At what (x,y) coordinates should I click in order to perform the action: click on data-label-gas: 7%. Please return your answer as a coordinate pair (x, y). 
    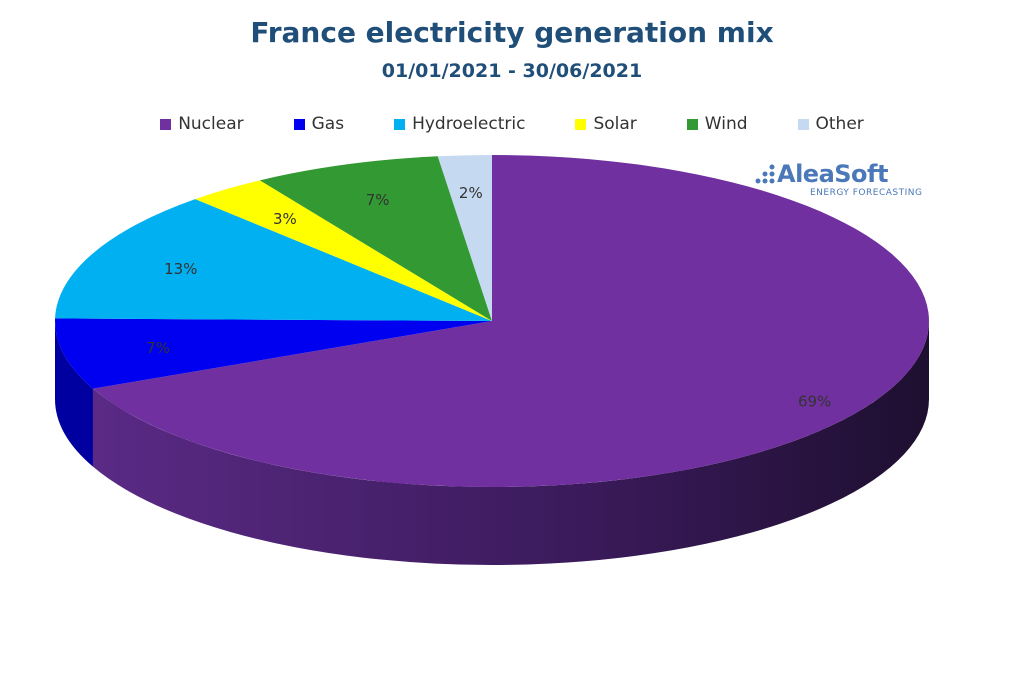
    Looking at the image, I should click on (158, 348).